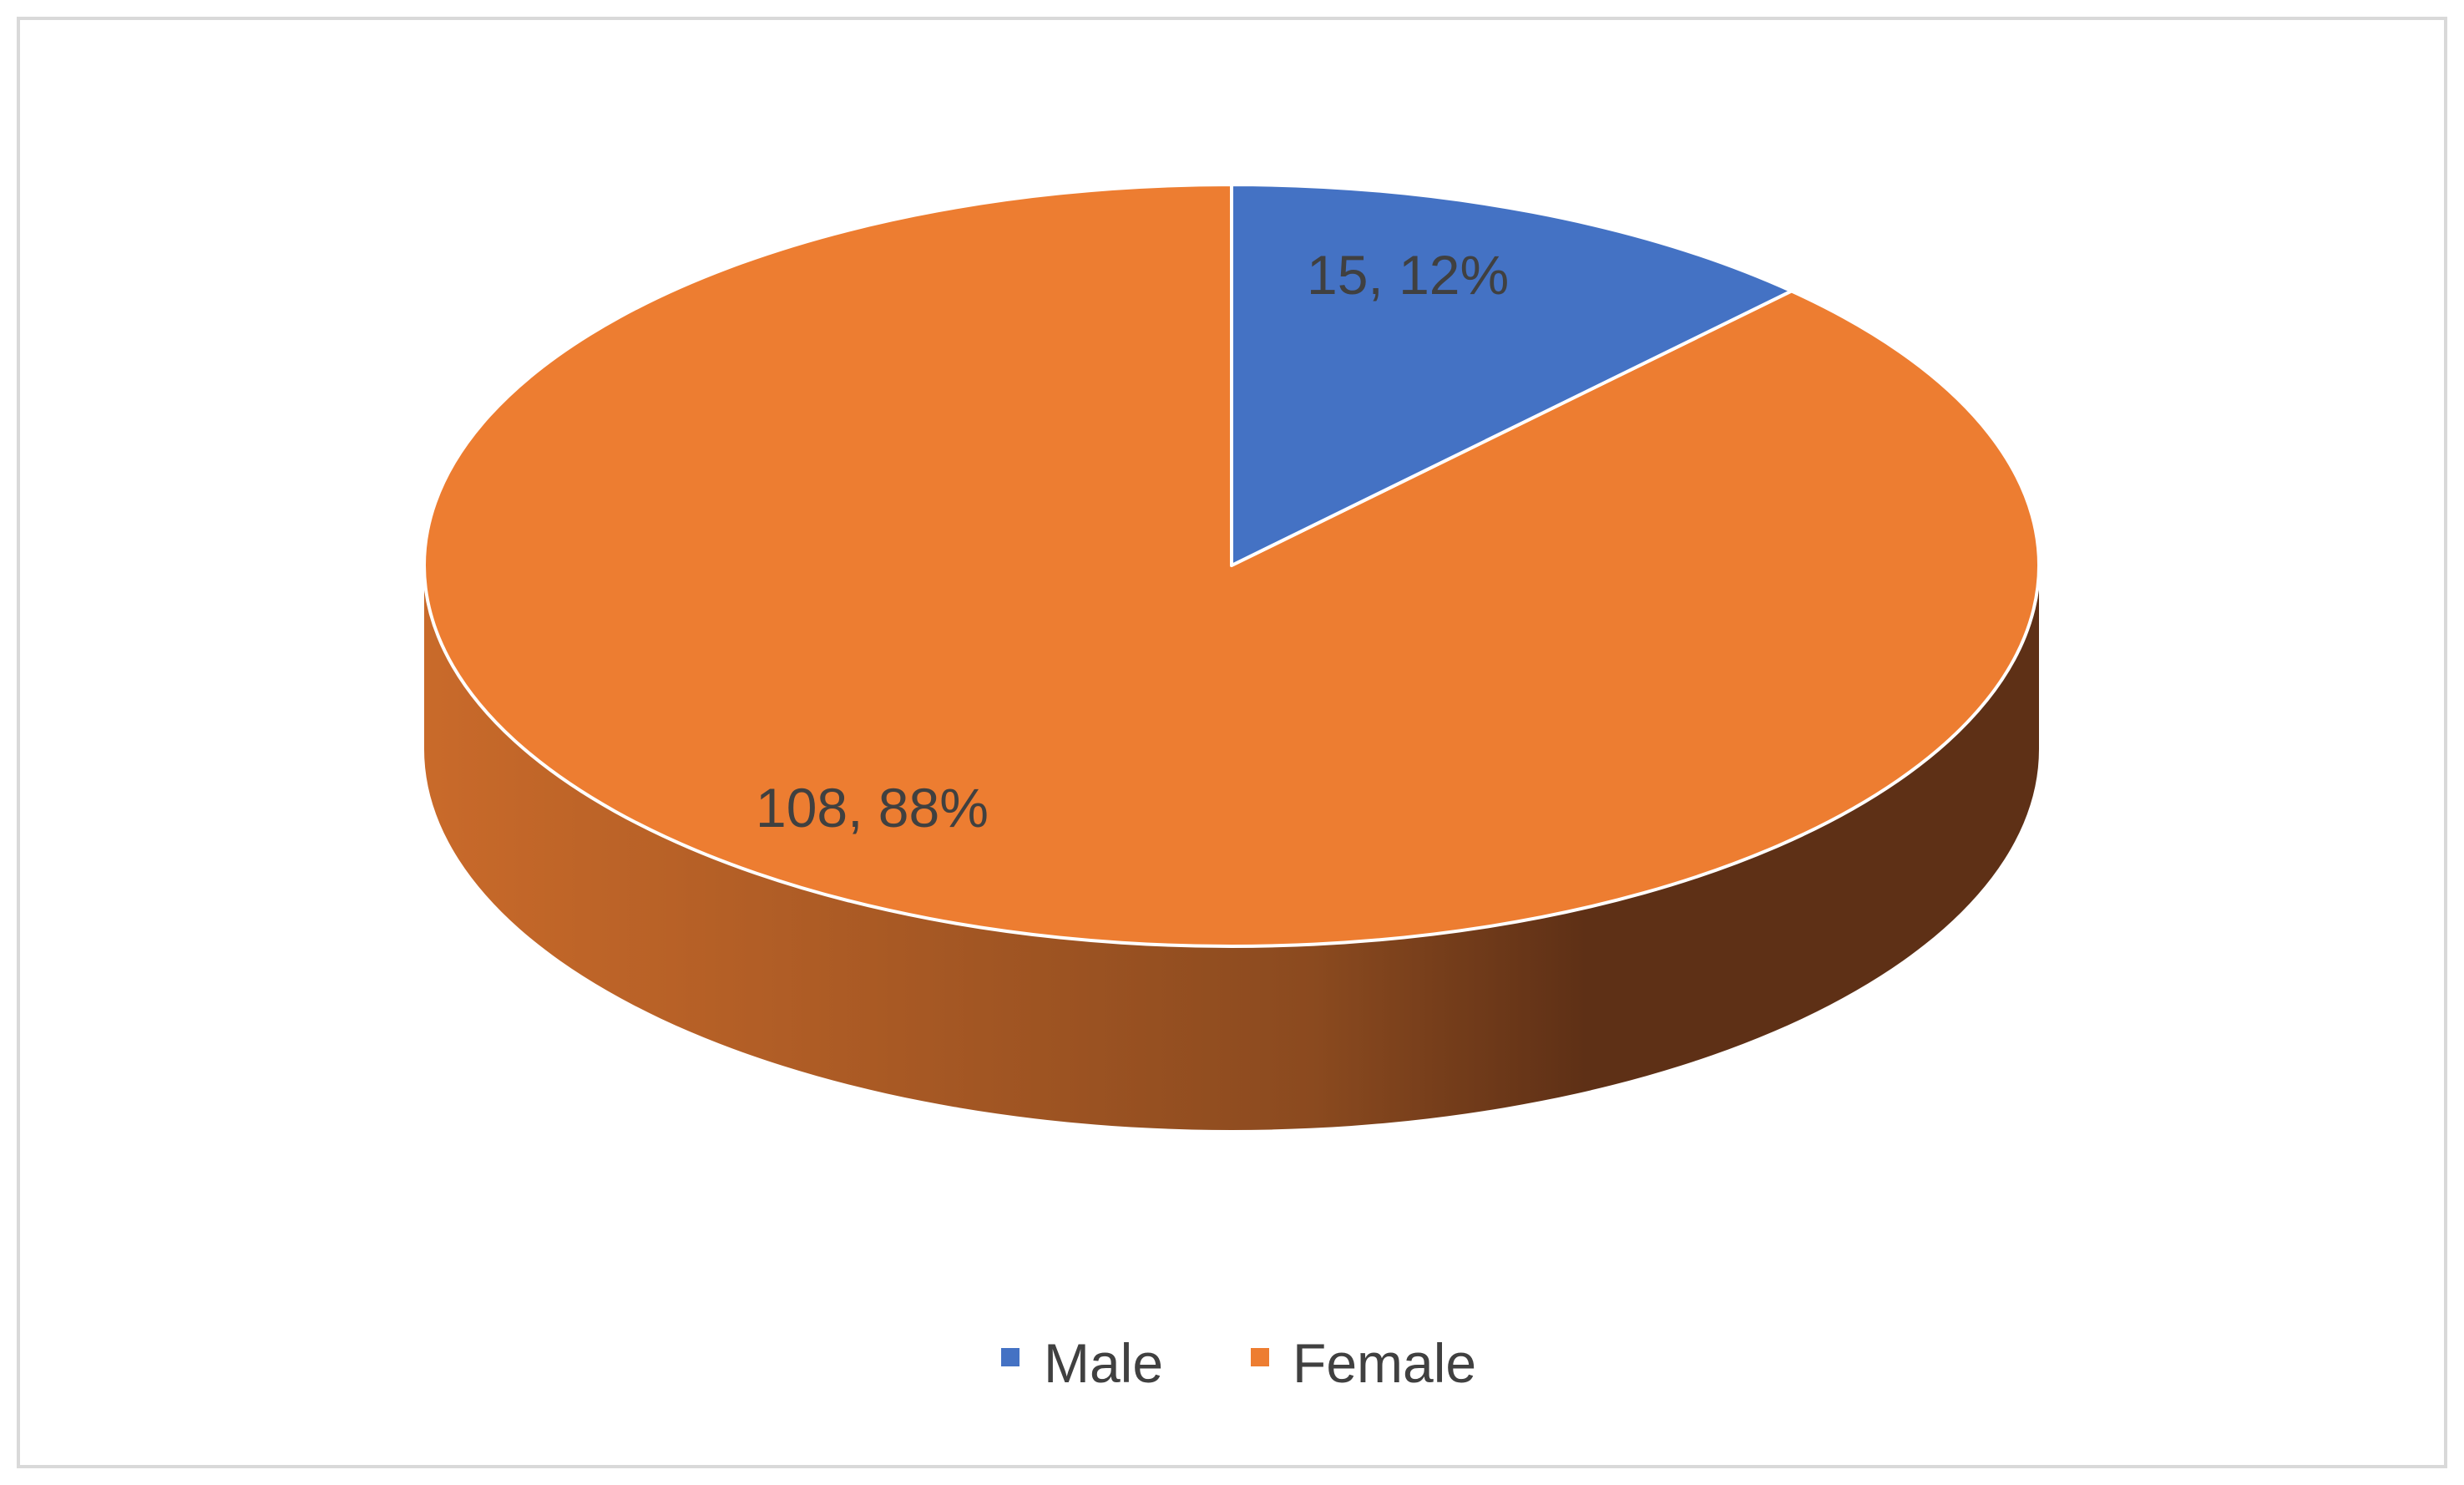 Image resolution: width=2464 pixels, height=1485 pixels. I want to click on legend-label-male: Male, so click(1103, 1363).